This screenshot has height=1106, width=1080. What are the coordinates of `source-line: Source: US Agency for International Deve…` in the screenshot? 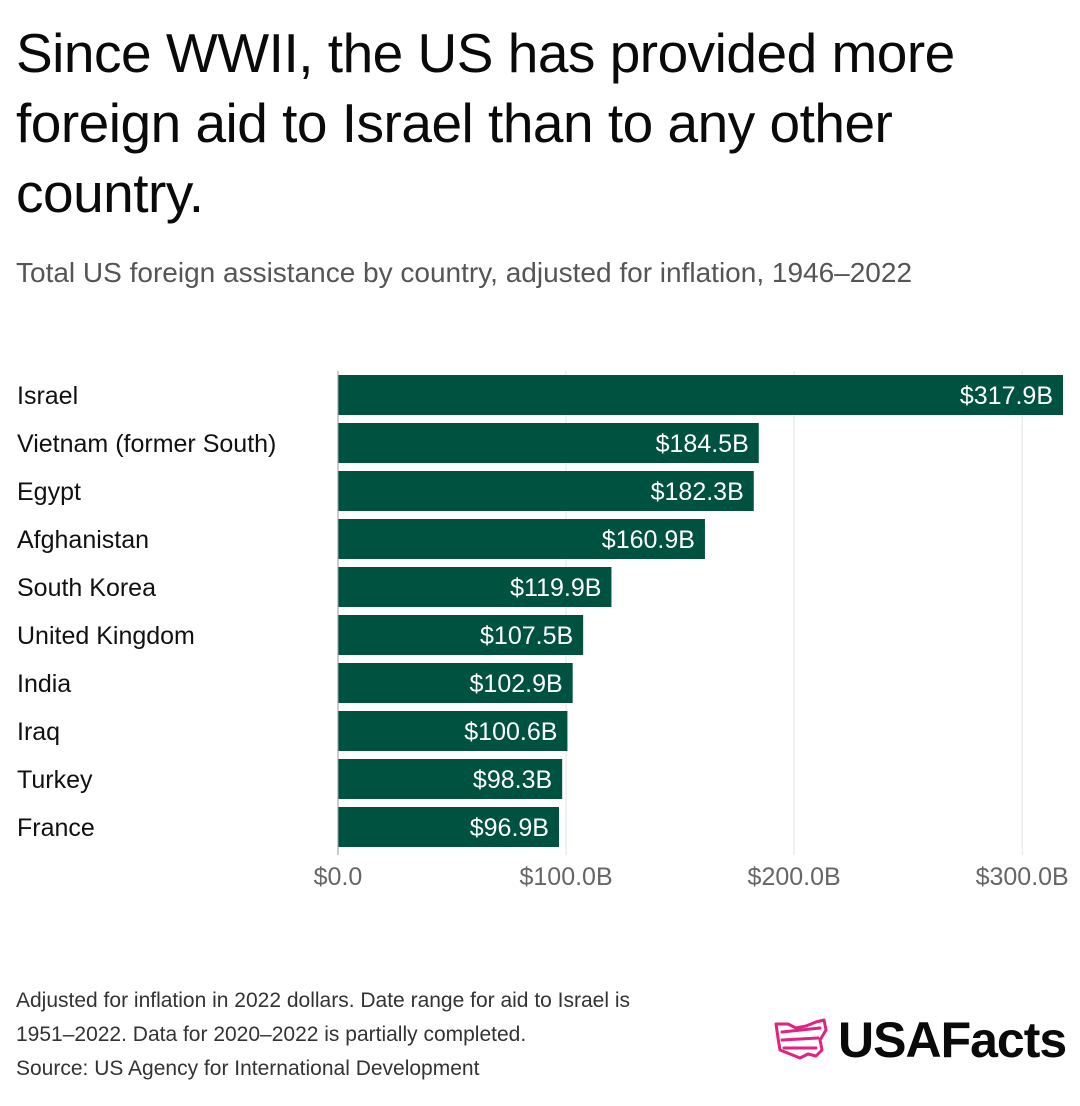 It's located at (248, 1068).